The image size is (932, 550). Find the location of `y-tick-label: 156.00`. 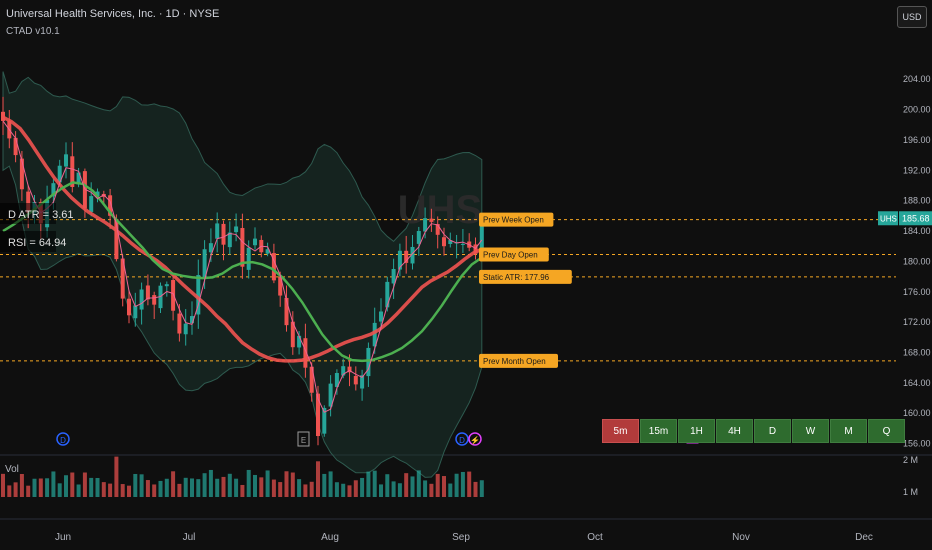

y-tick-label: 156.00 is located at coordinates (917, 444).